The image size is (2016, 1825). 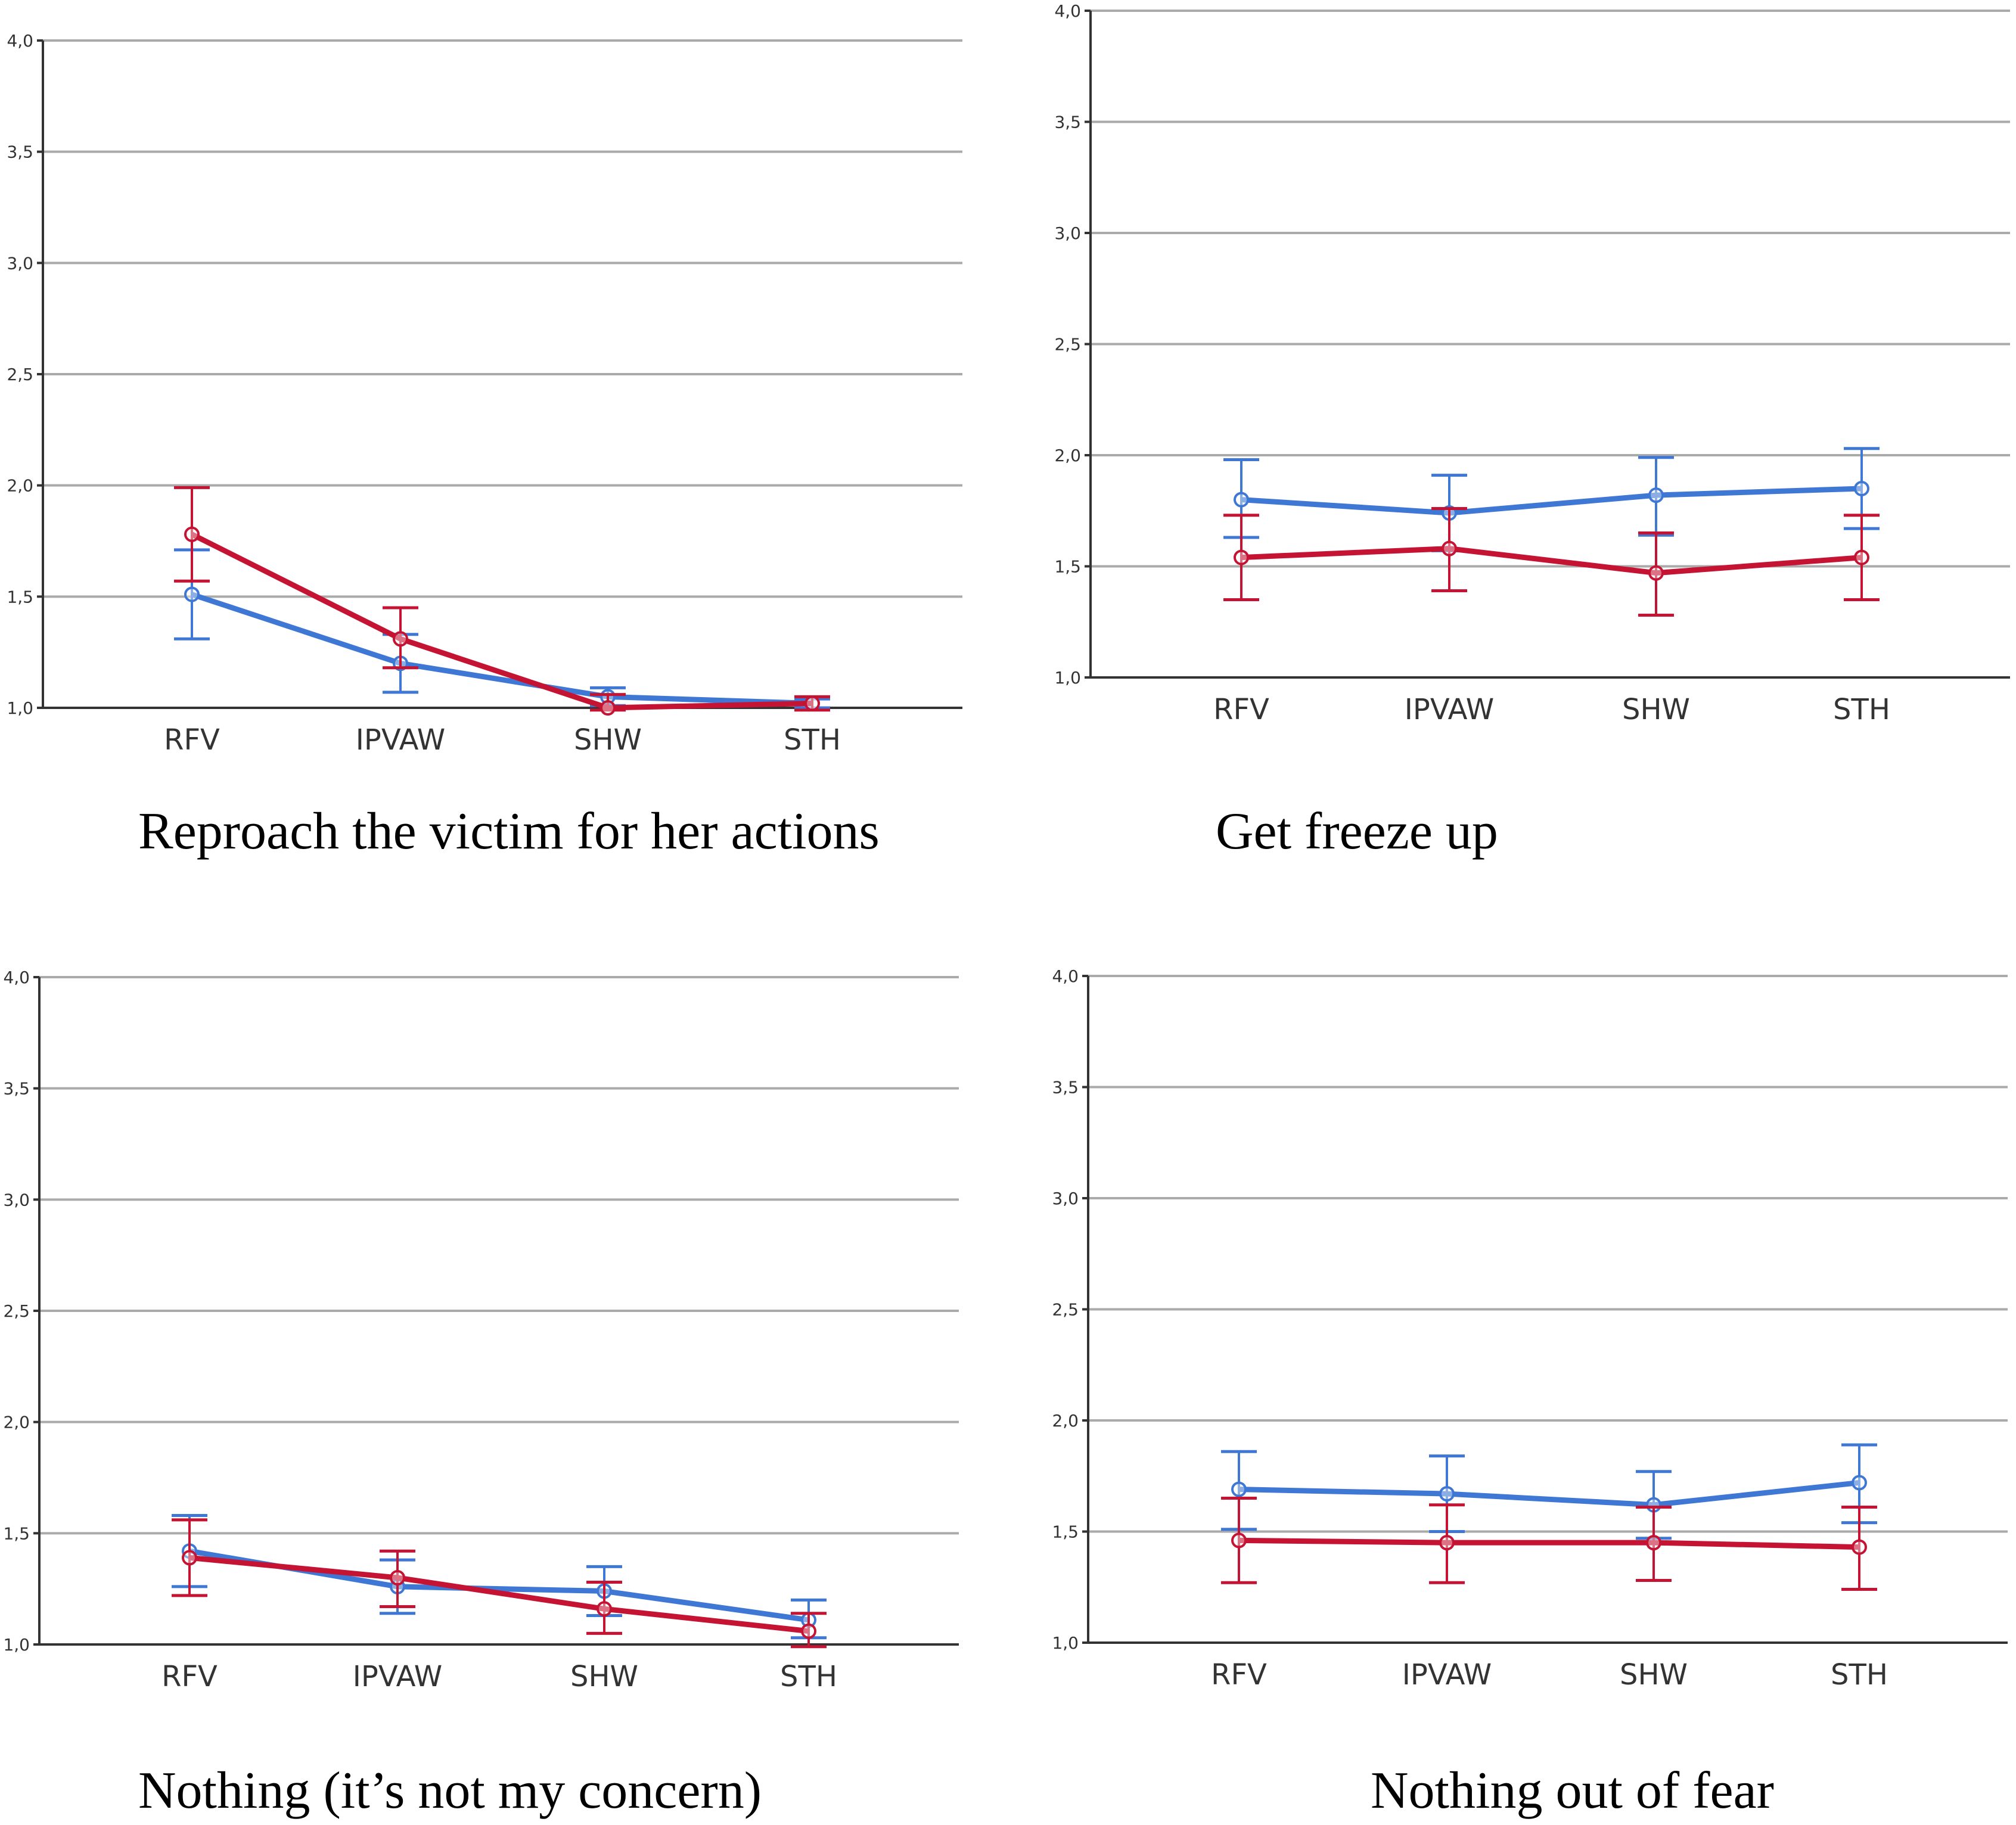 I want to click on caption-nothing-out-of-fear: Nothing out of fear, so click(x=1572, y=1791).